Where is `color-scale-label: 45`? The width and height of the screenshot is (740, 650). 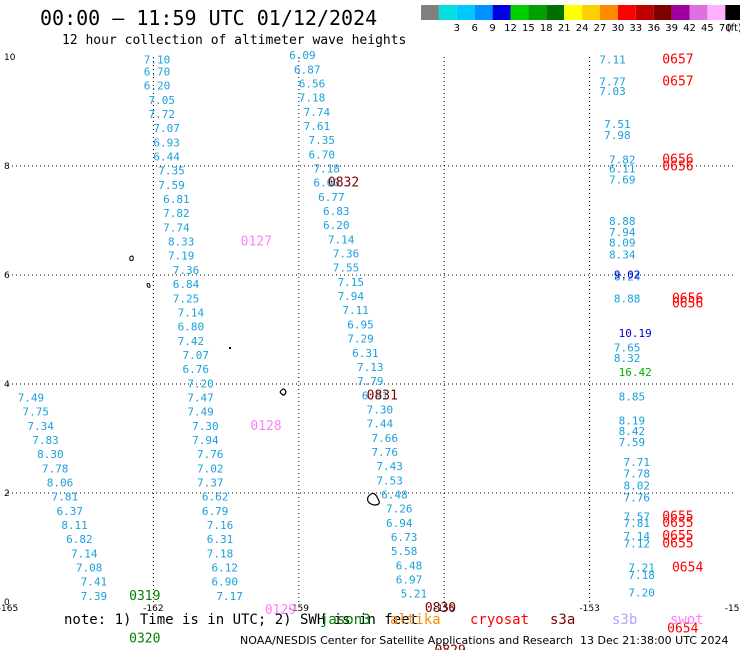
color-scale-label: 45 is located at coordinates (707, 28).